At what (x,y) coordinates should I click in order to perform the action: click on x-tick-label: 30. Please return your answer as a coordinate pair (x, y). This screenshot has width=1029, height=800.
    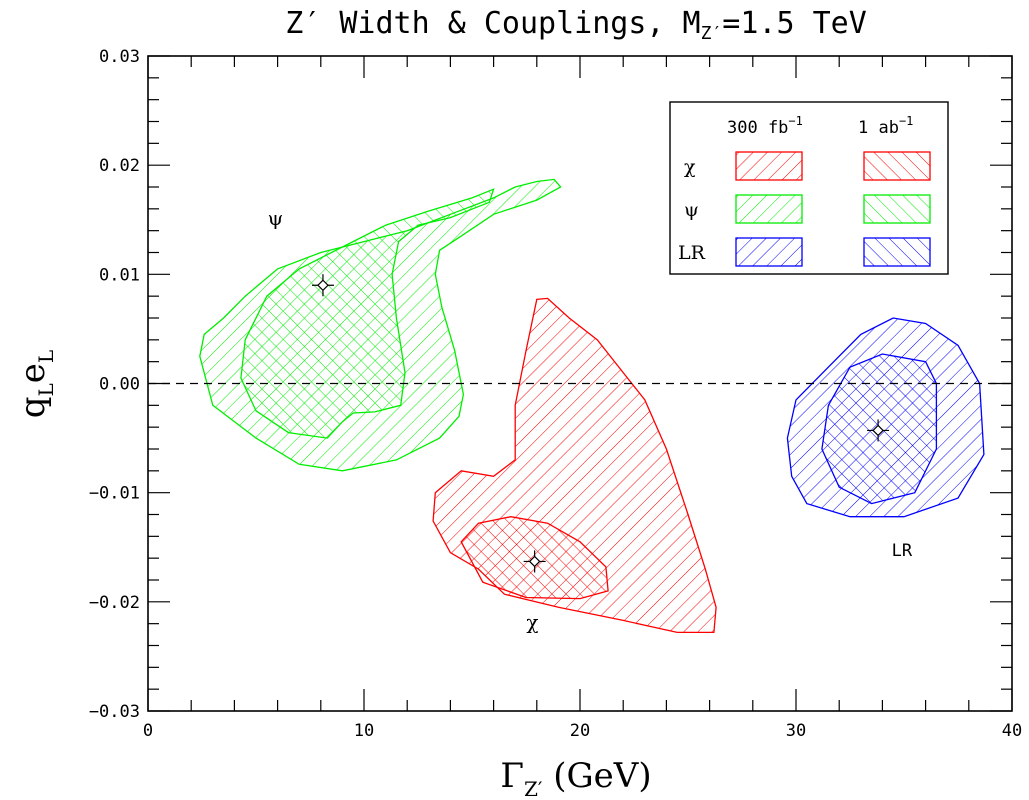
    Looking at the image, I should click on (796, 731).